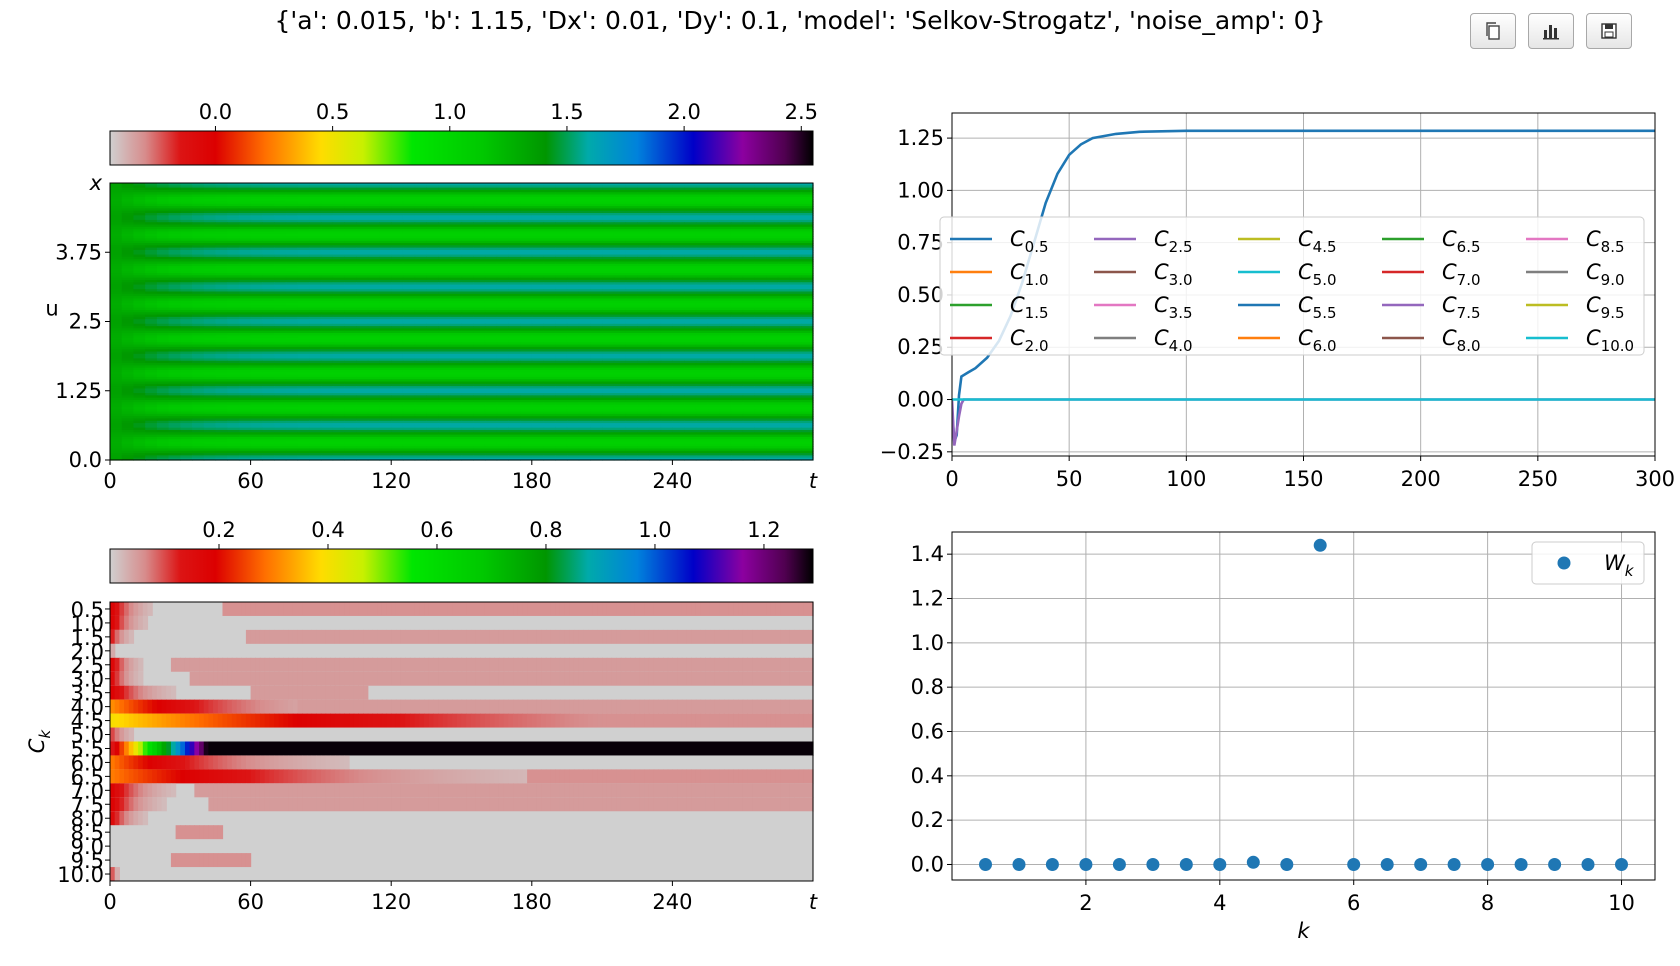  I want to click on save-button, so click(1609, 31).